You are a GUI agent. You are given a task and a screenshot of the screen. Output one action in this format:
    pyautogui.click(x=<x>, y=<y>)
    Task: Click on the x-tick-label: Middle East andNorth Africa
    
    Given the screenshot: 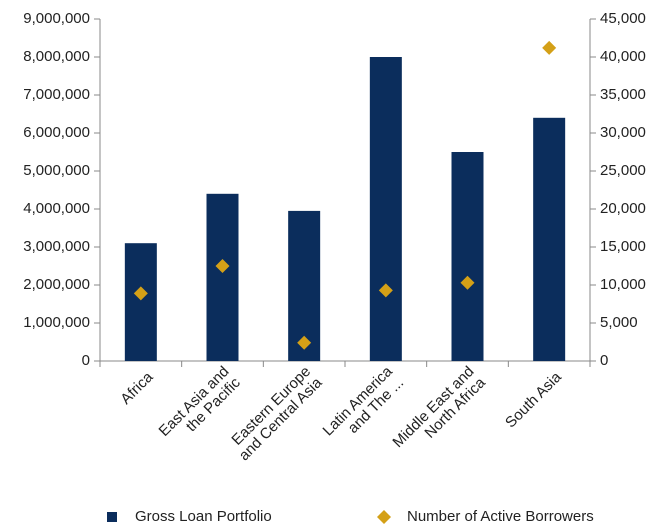 What is the action you would take?
    pyautogui.click(x=439, y=413)
    